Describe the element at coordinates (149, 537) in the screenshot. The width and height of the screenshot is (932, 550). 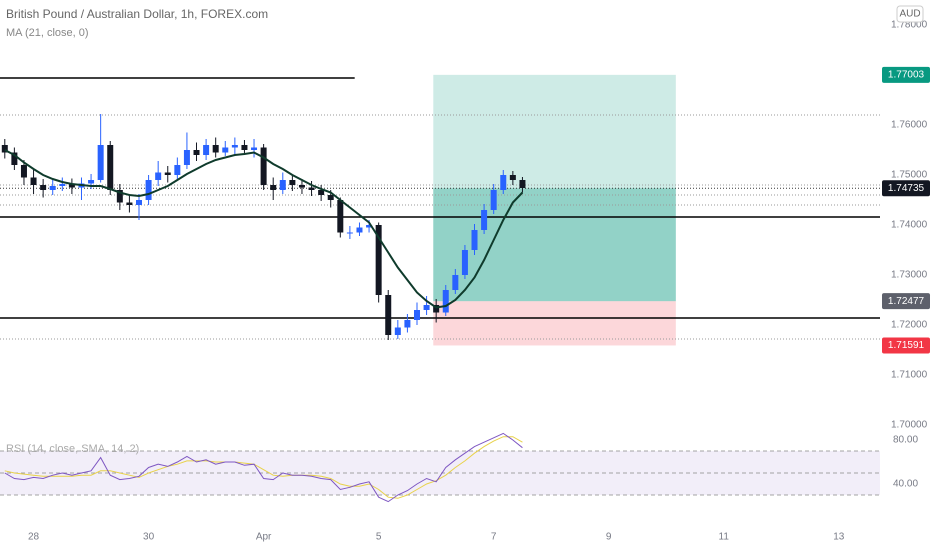
I see `x-tick-label: 30` at that location.